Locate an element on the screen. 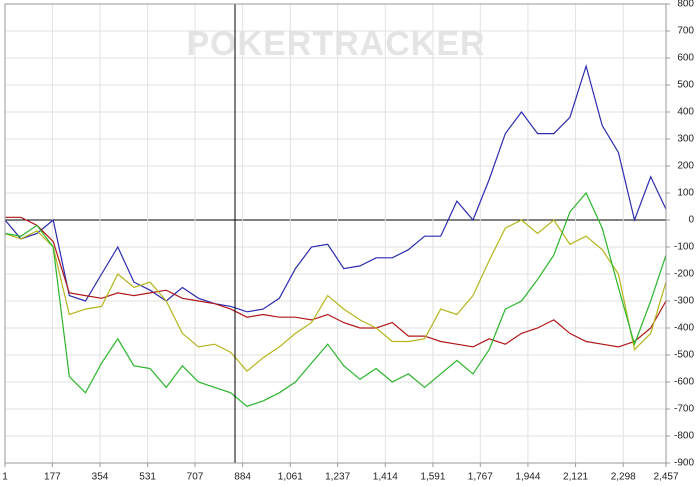 The width and height of the screenshot is (700, 486). y-tick-label: -200 is located at coordinates (684, 274).